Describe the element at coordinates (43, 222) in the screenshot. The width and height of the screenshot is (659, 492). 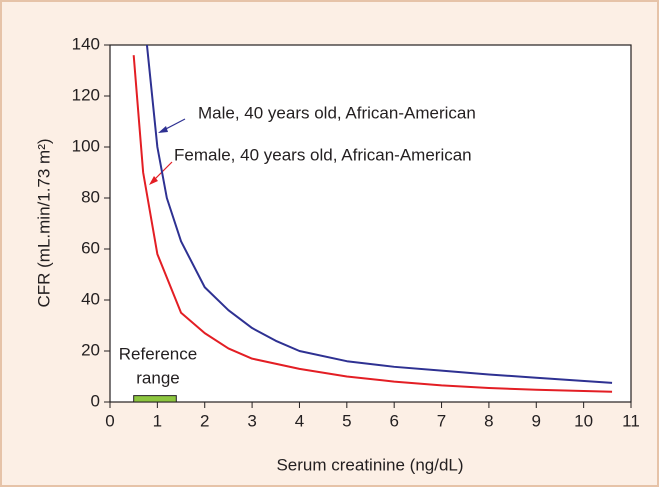
I see `y-axis-label: CFR (mL.min/1.73 m²)` at that location.